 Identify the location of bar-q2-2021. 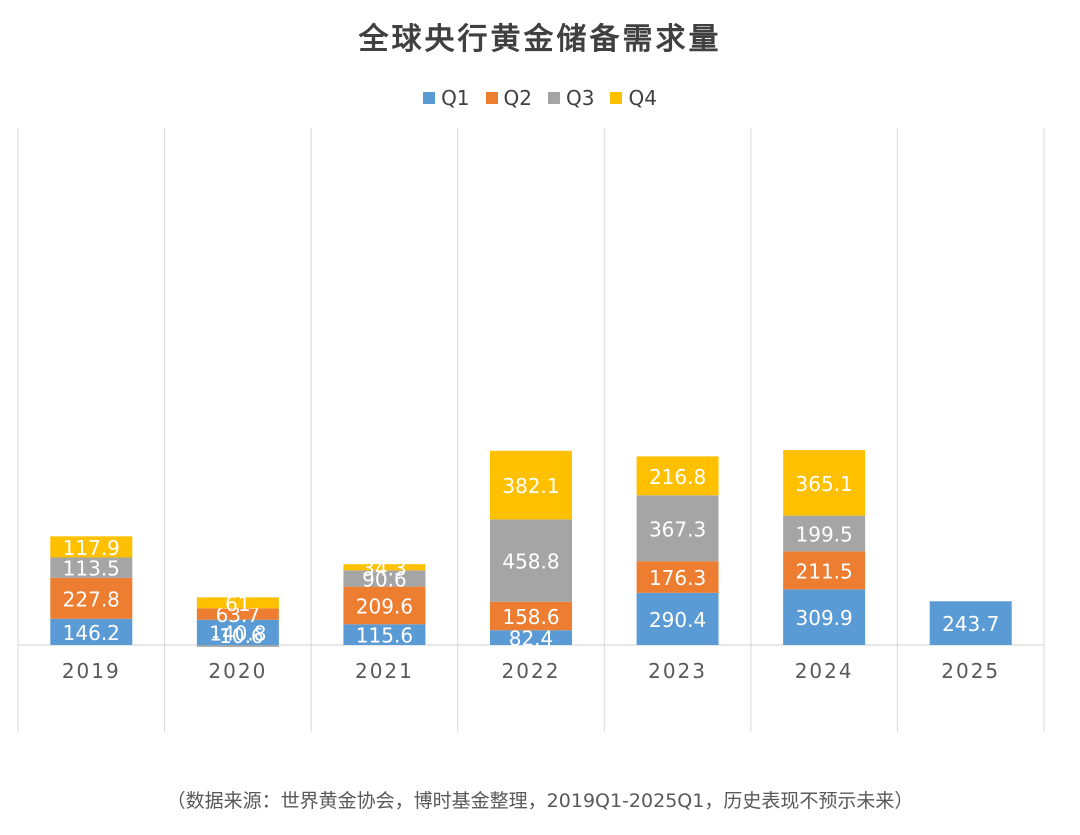
(384, 605).